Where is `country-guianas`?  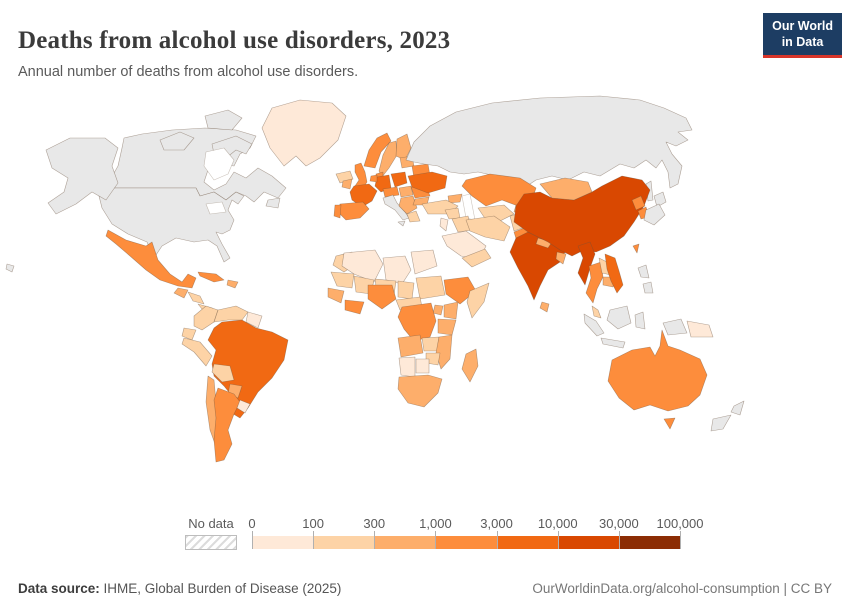
country-guianas is located at coordinates (254, 320).